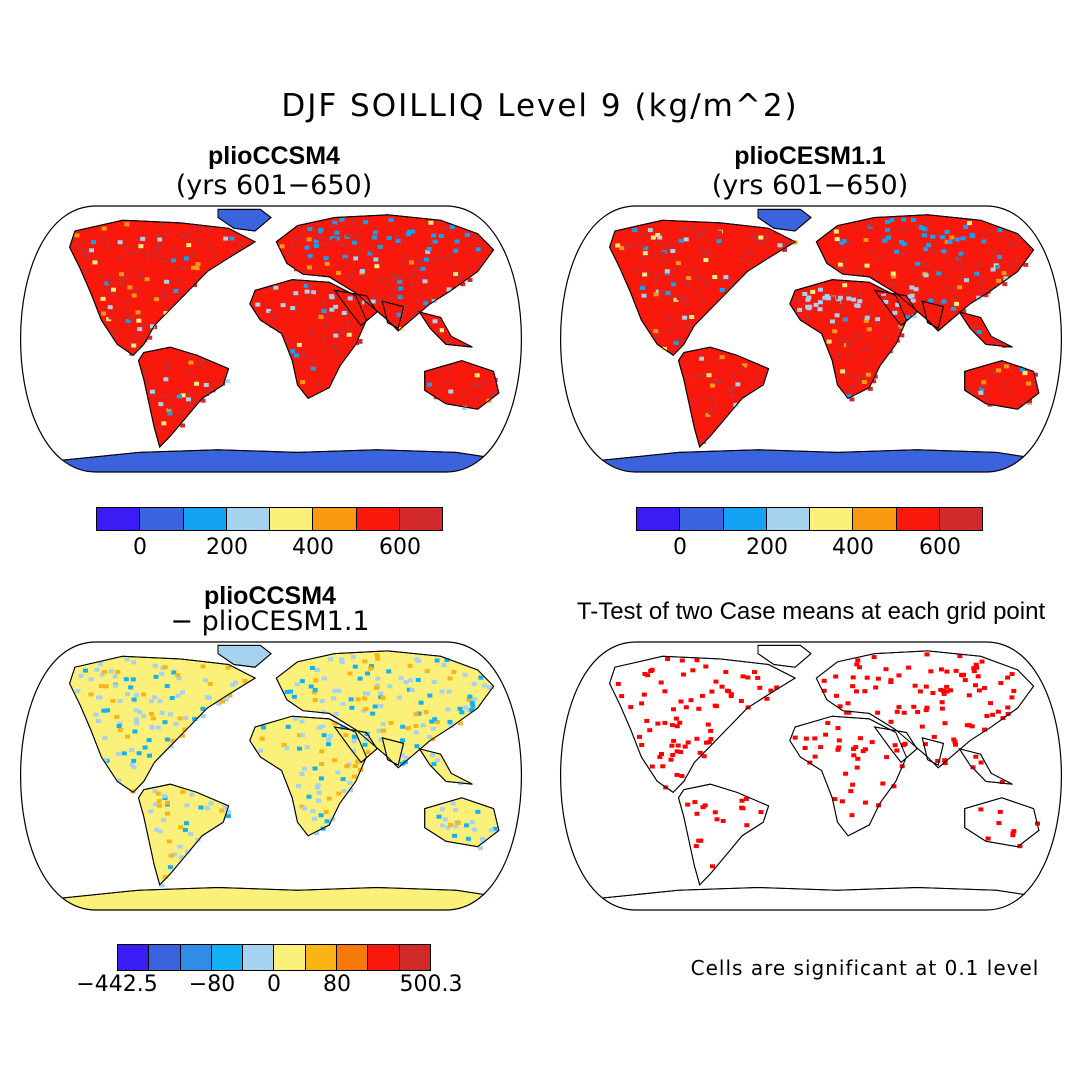  Describe the element at coordinates (811, 339) in the screenshot. I see `map-plioCESM1.1` at that location.